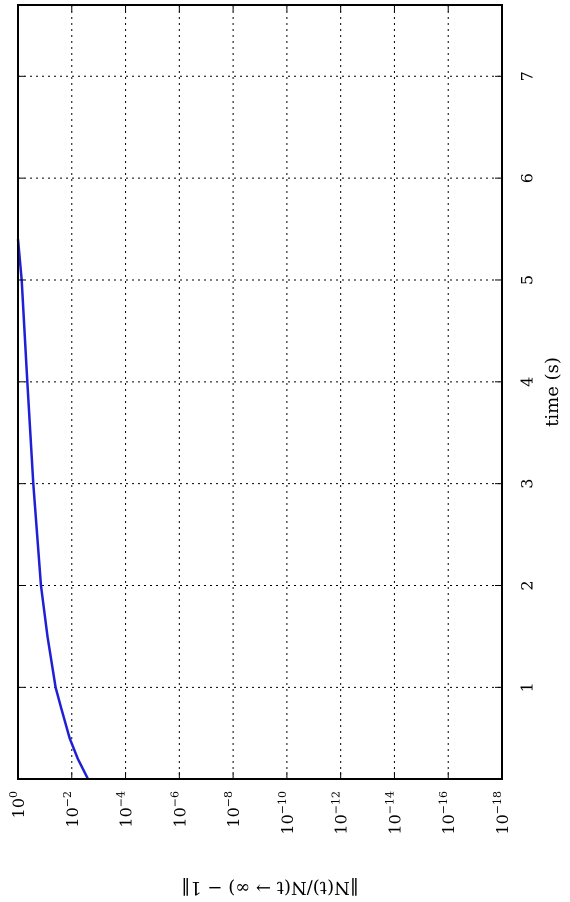 The height and width of the screenshot is (902, 570). I want to click on log-tick-label: 10−16, so click(447, 813).